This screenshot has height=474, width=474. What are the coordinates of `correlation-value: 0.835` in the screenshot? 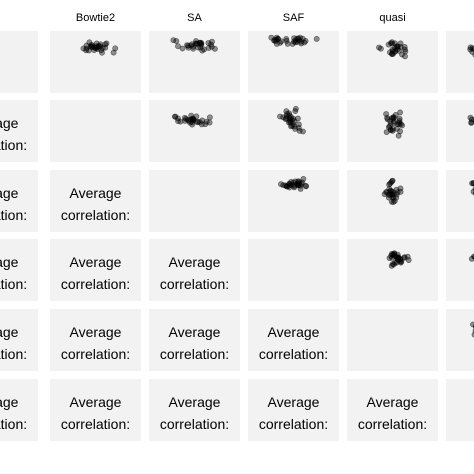 It's located at (194, 438).